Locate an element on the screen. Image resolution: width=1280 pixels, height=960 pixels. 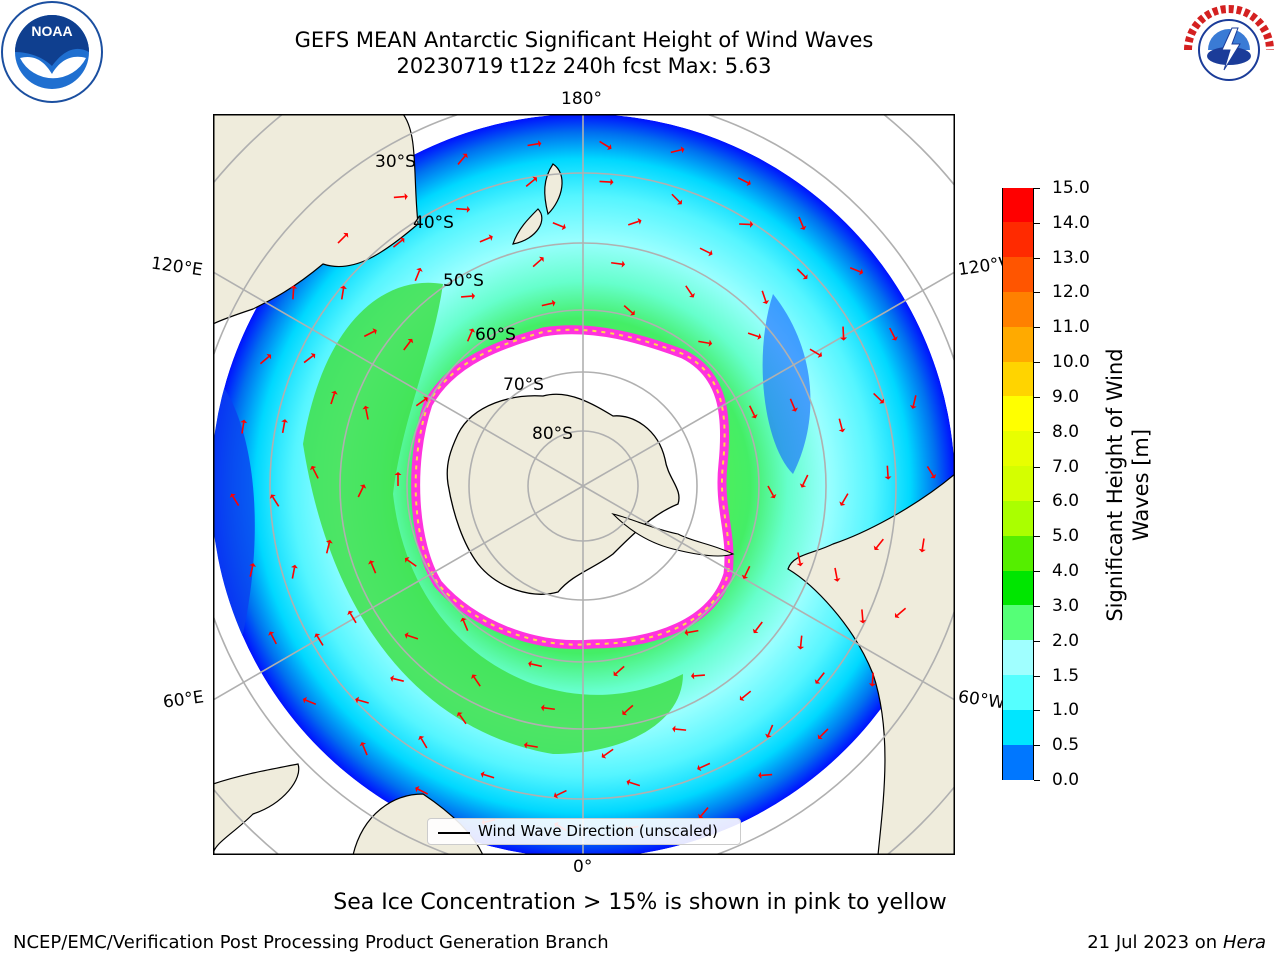
colorbar-tick-label: 12.0 is located at coordinates (1071, 292).